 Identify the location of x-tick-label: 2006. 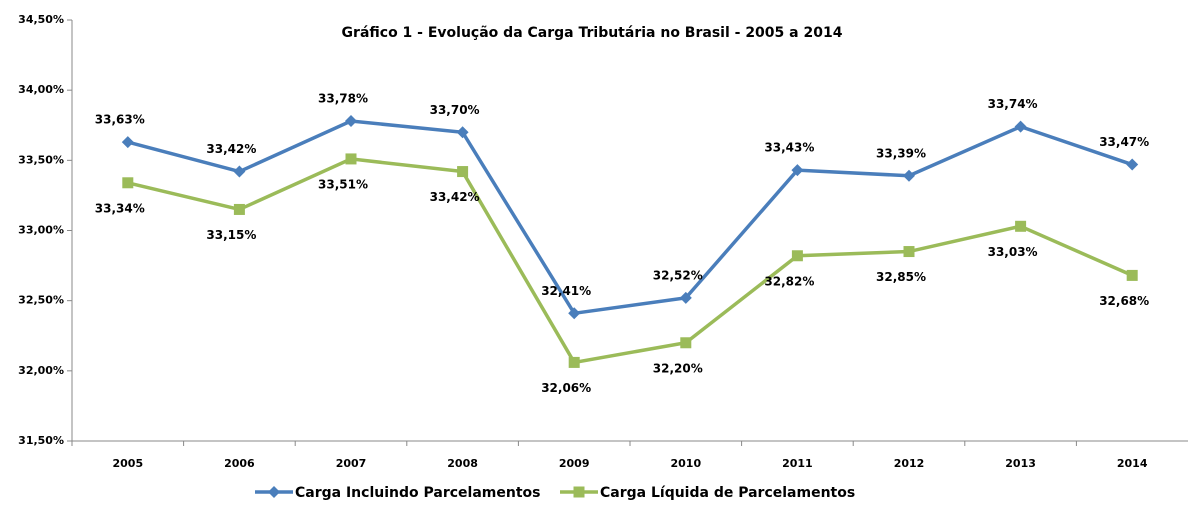
(239, 463).